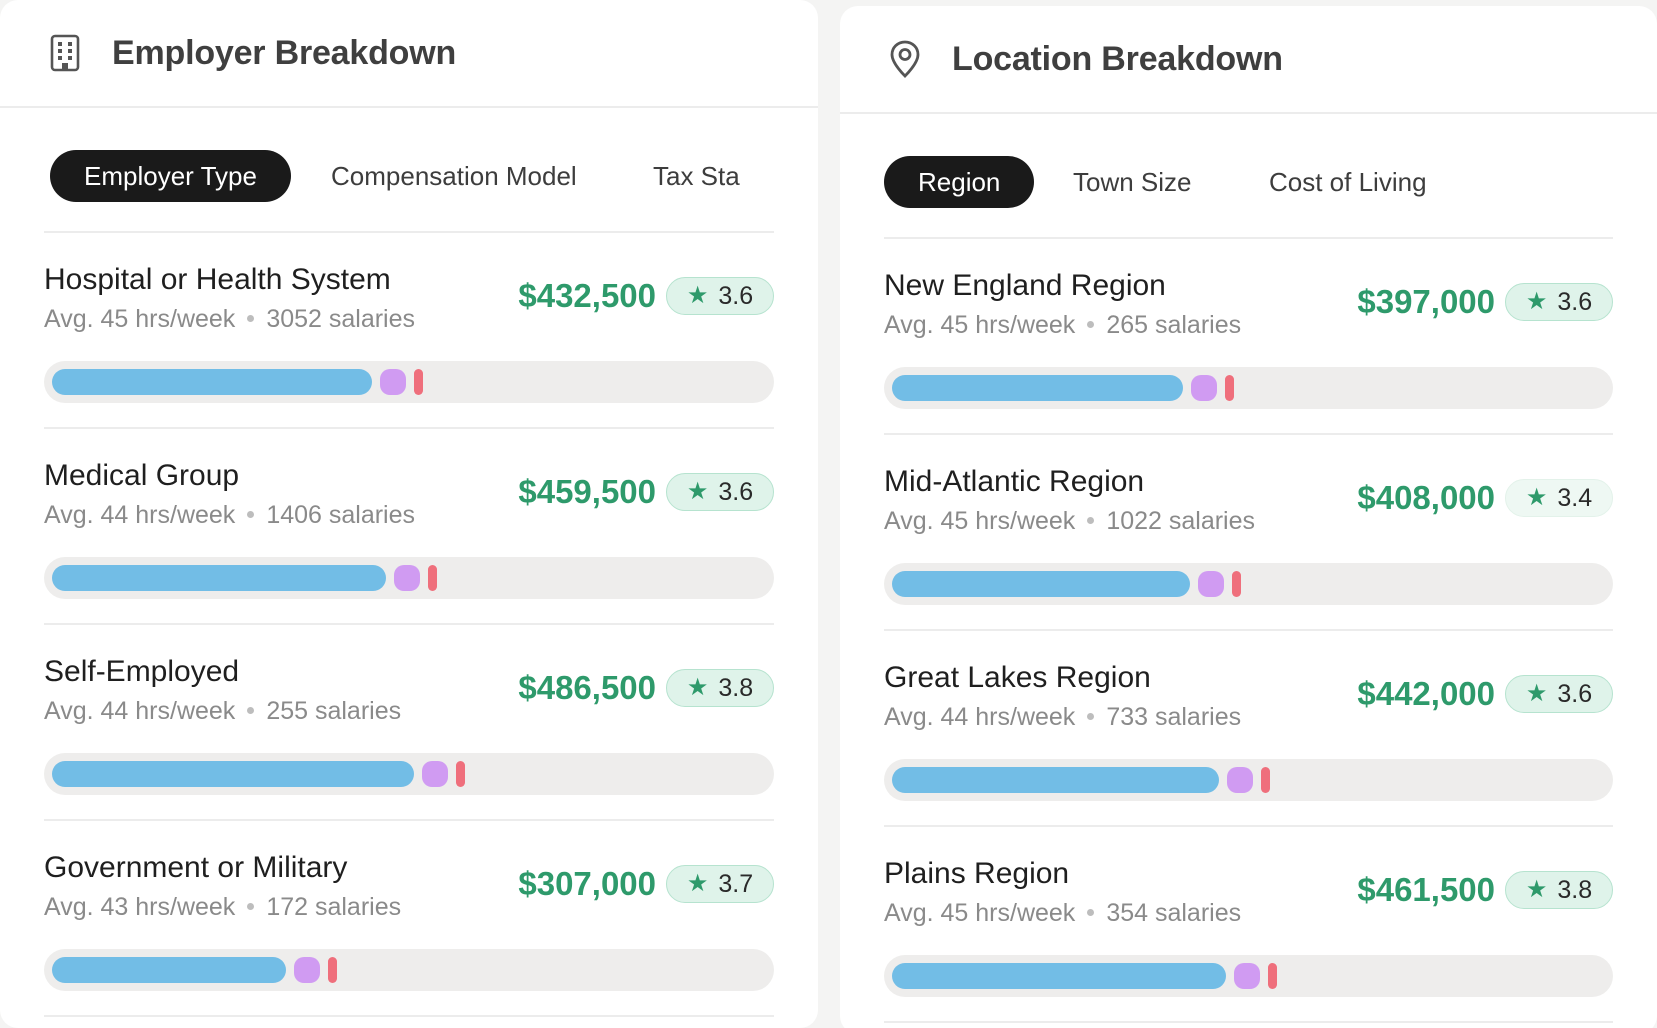  Describe the element at coordinates (905, 59) in the screenshot. I see `map-pin-icon` at that location.